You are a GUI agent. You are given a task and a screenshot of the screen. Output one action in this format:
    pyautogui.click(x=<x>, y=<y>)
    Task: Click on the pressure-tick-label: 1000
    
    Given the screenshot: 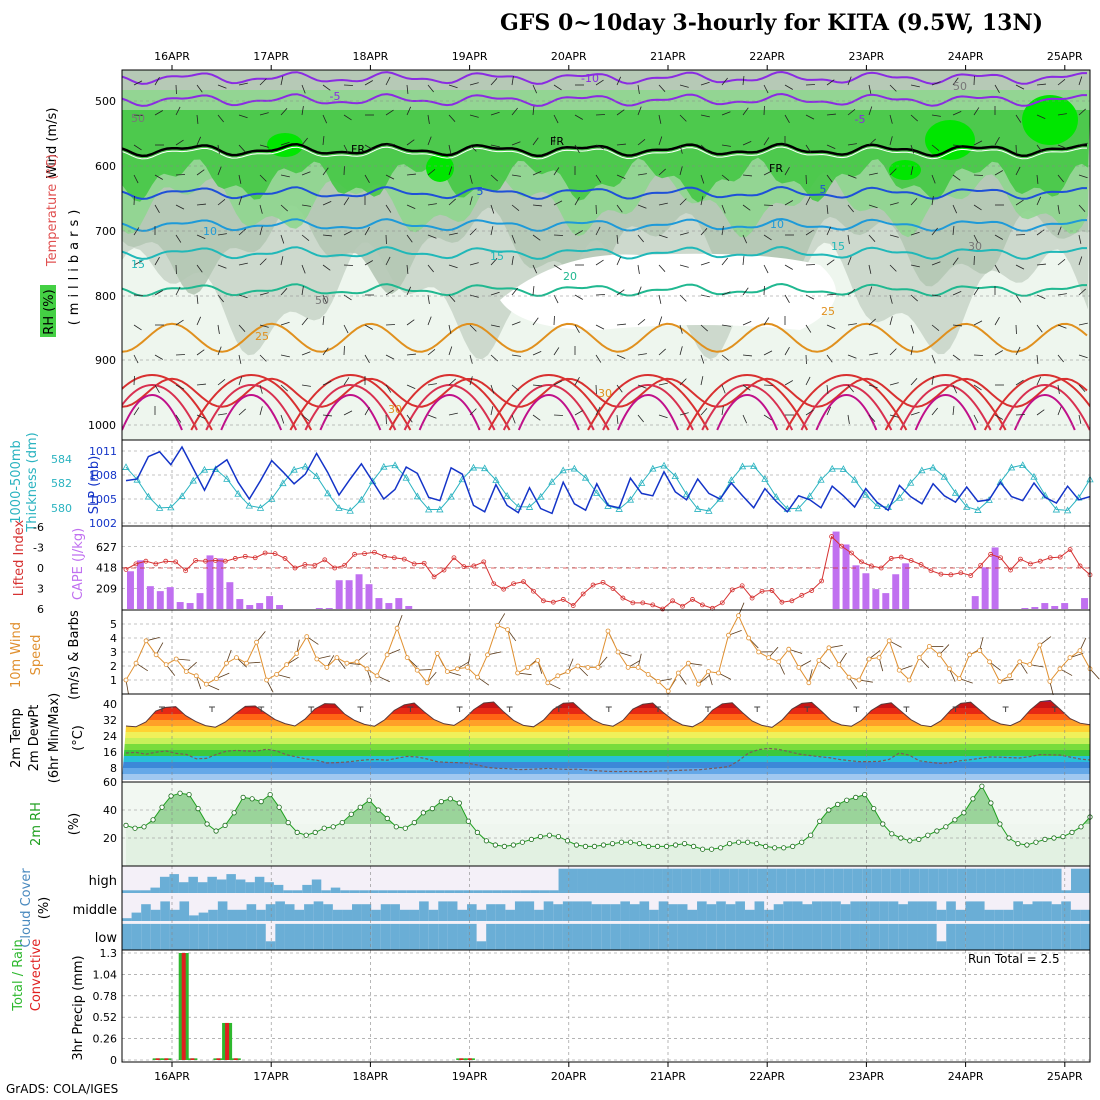 What is the action you would take?
    pyautogui.click(x=102, y=425)
    